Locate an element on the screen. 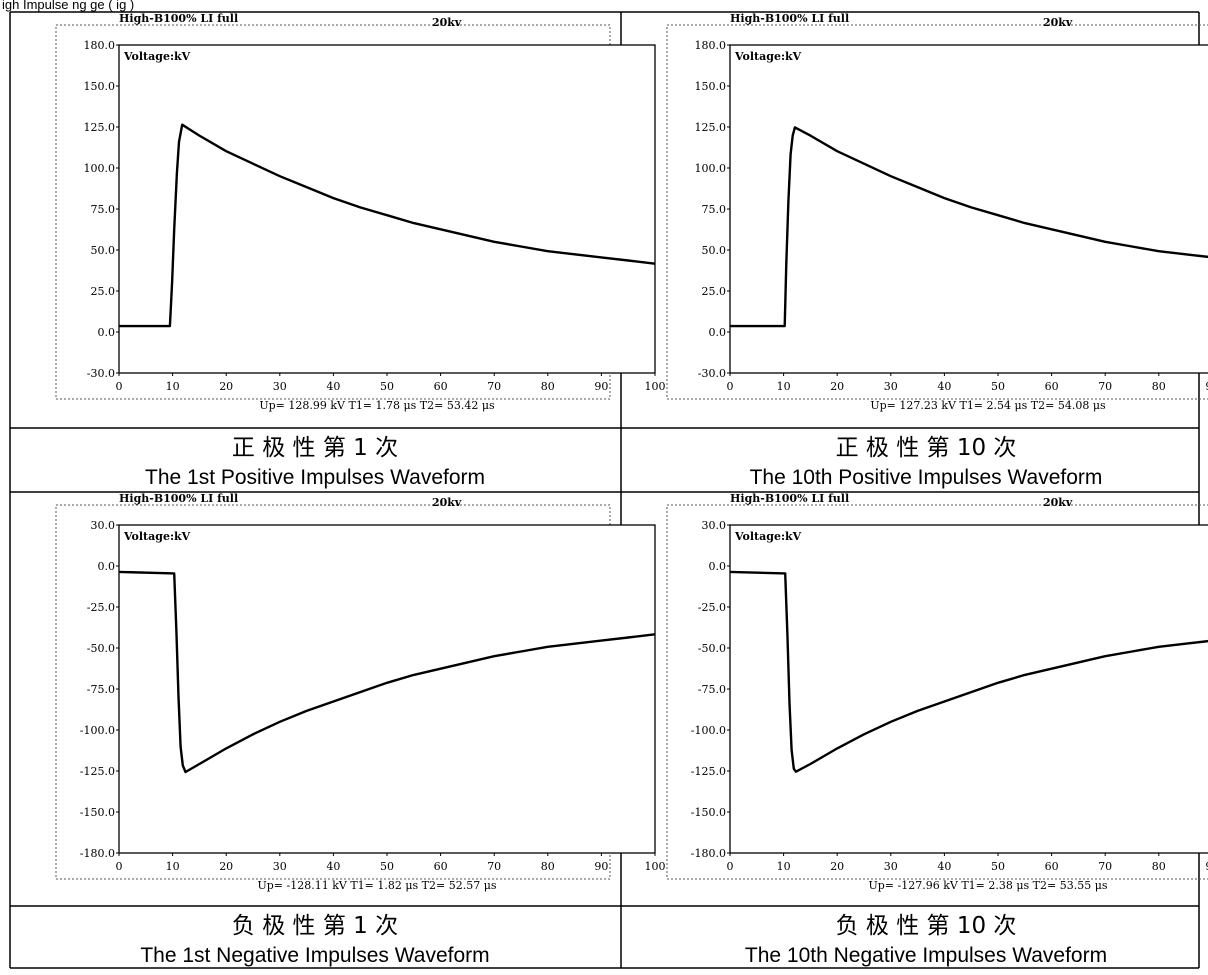  caption-chinese: 负 极 性 第 10 次 is located at coordinates (926, 926).